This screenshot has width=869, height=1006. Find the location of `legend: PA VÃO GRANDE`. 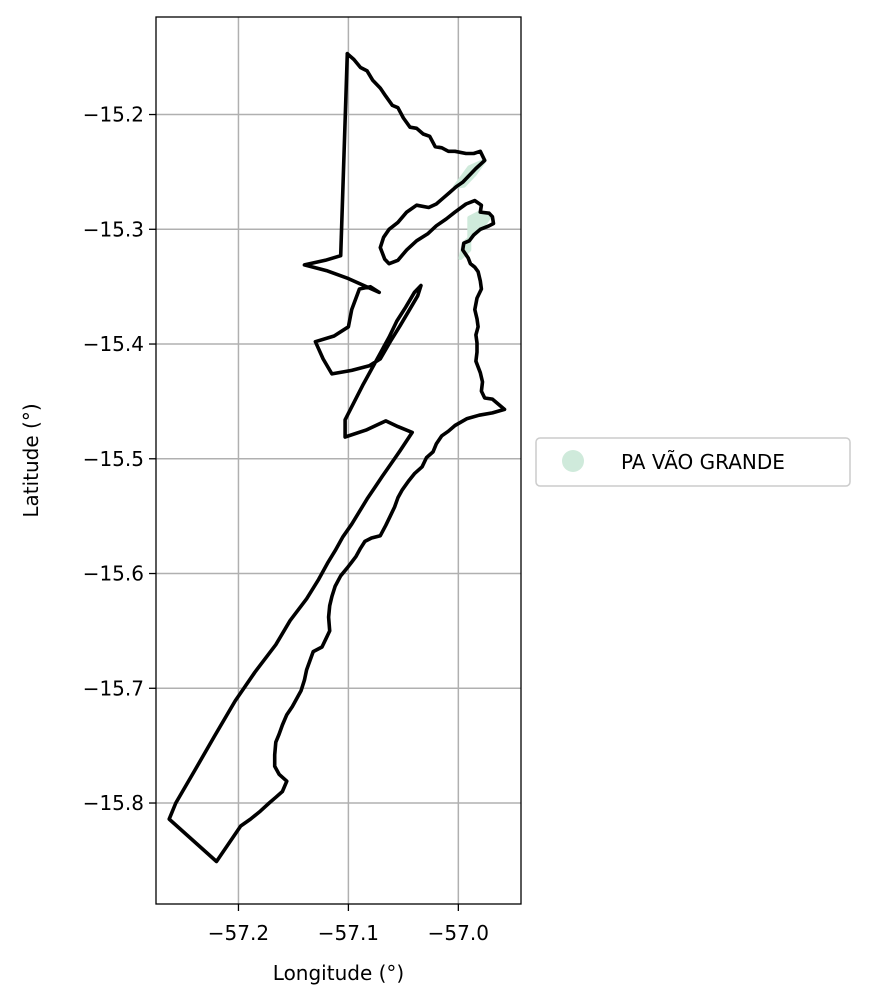

legend: PA VÃO GRANDE is located at coordinates (693, 462).